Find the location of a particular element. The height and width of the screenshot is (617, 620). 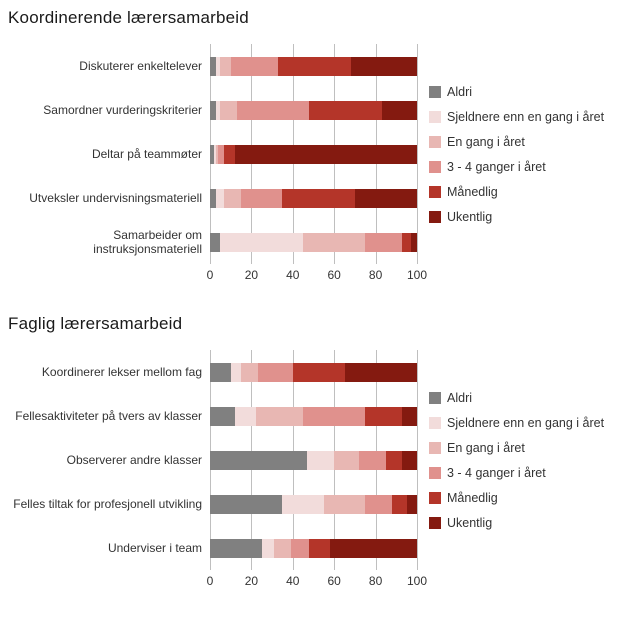

bars is located at coordinates (313, 460).